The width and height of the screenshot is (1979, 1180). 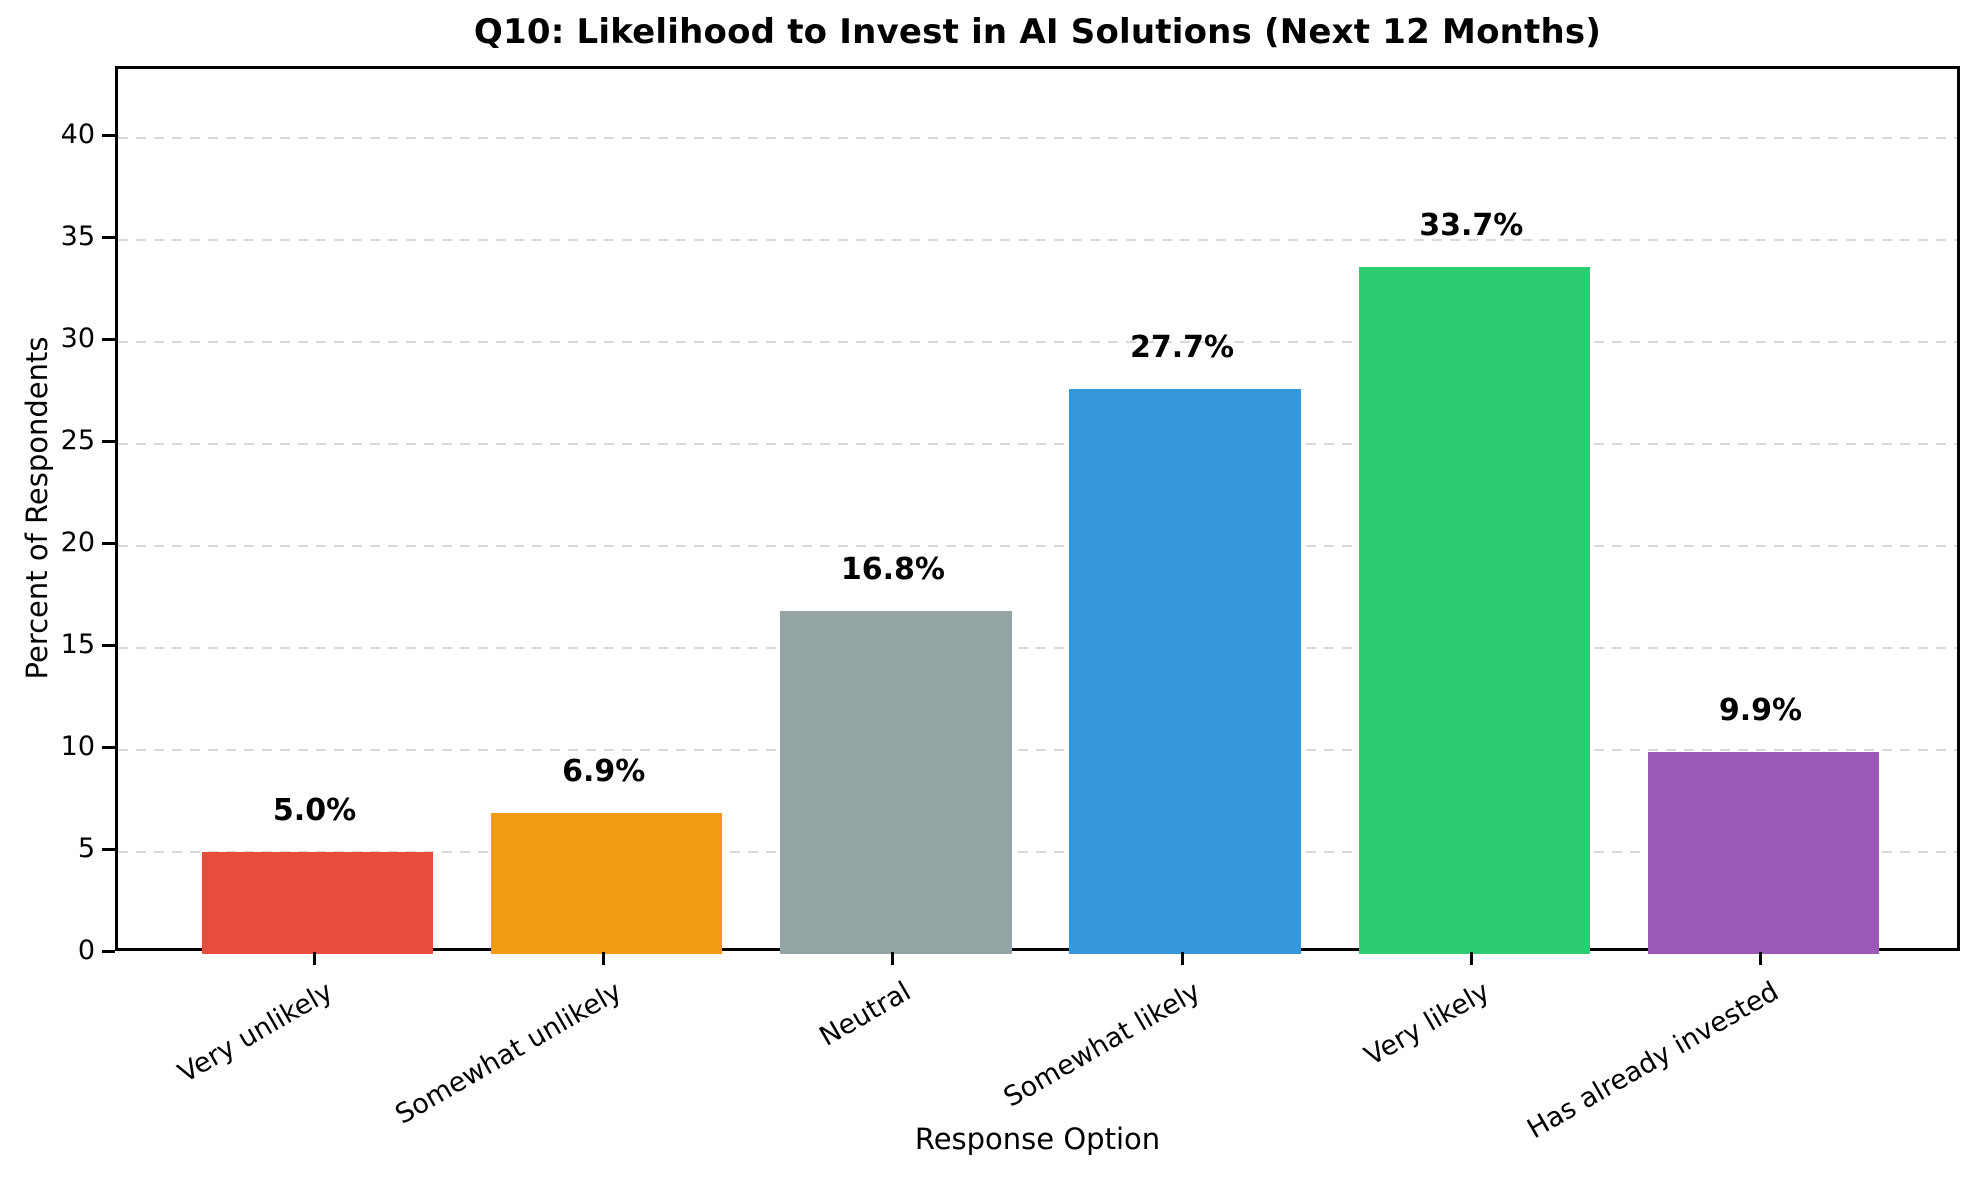 What do you see at coordinates (77, 237) in the screenshot?
I see `y-tick-label-35: 35` at bounding box center [77, 237].